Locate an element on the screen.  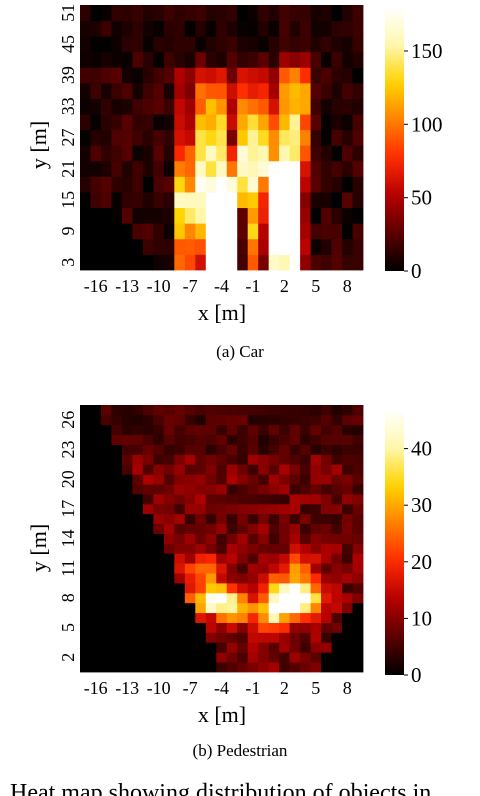
pedestrian-y-axis-label: y [m] is located at coordinates (38, 548).